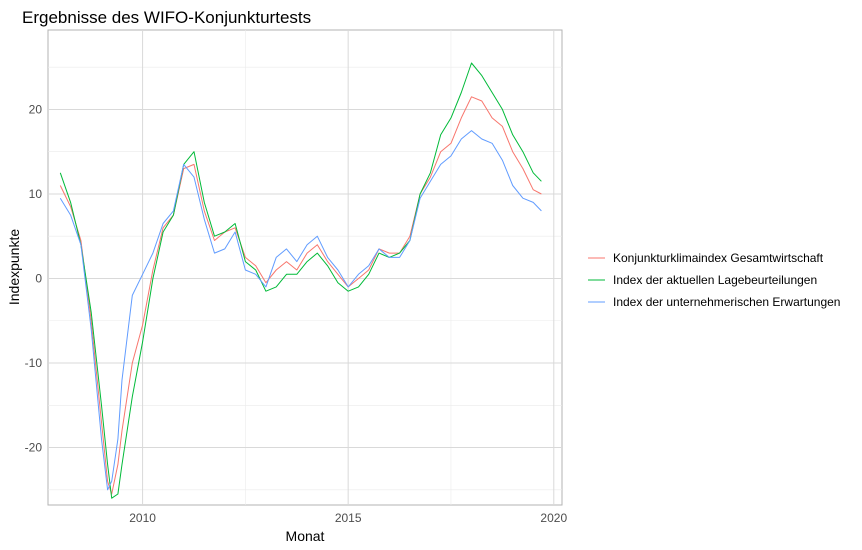 Image resolution: width=862 pixels, height=550 pixels. I want to click on y-tick-label: 20, so click(36, 109).